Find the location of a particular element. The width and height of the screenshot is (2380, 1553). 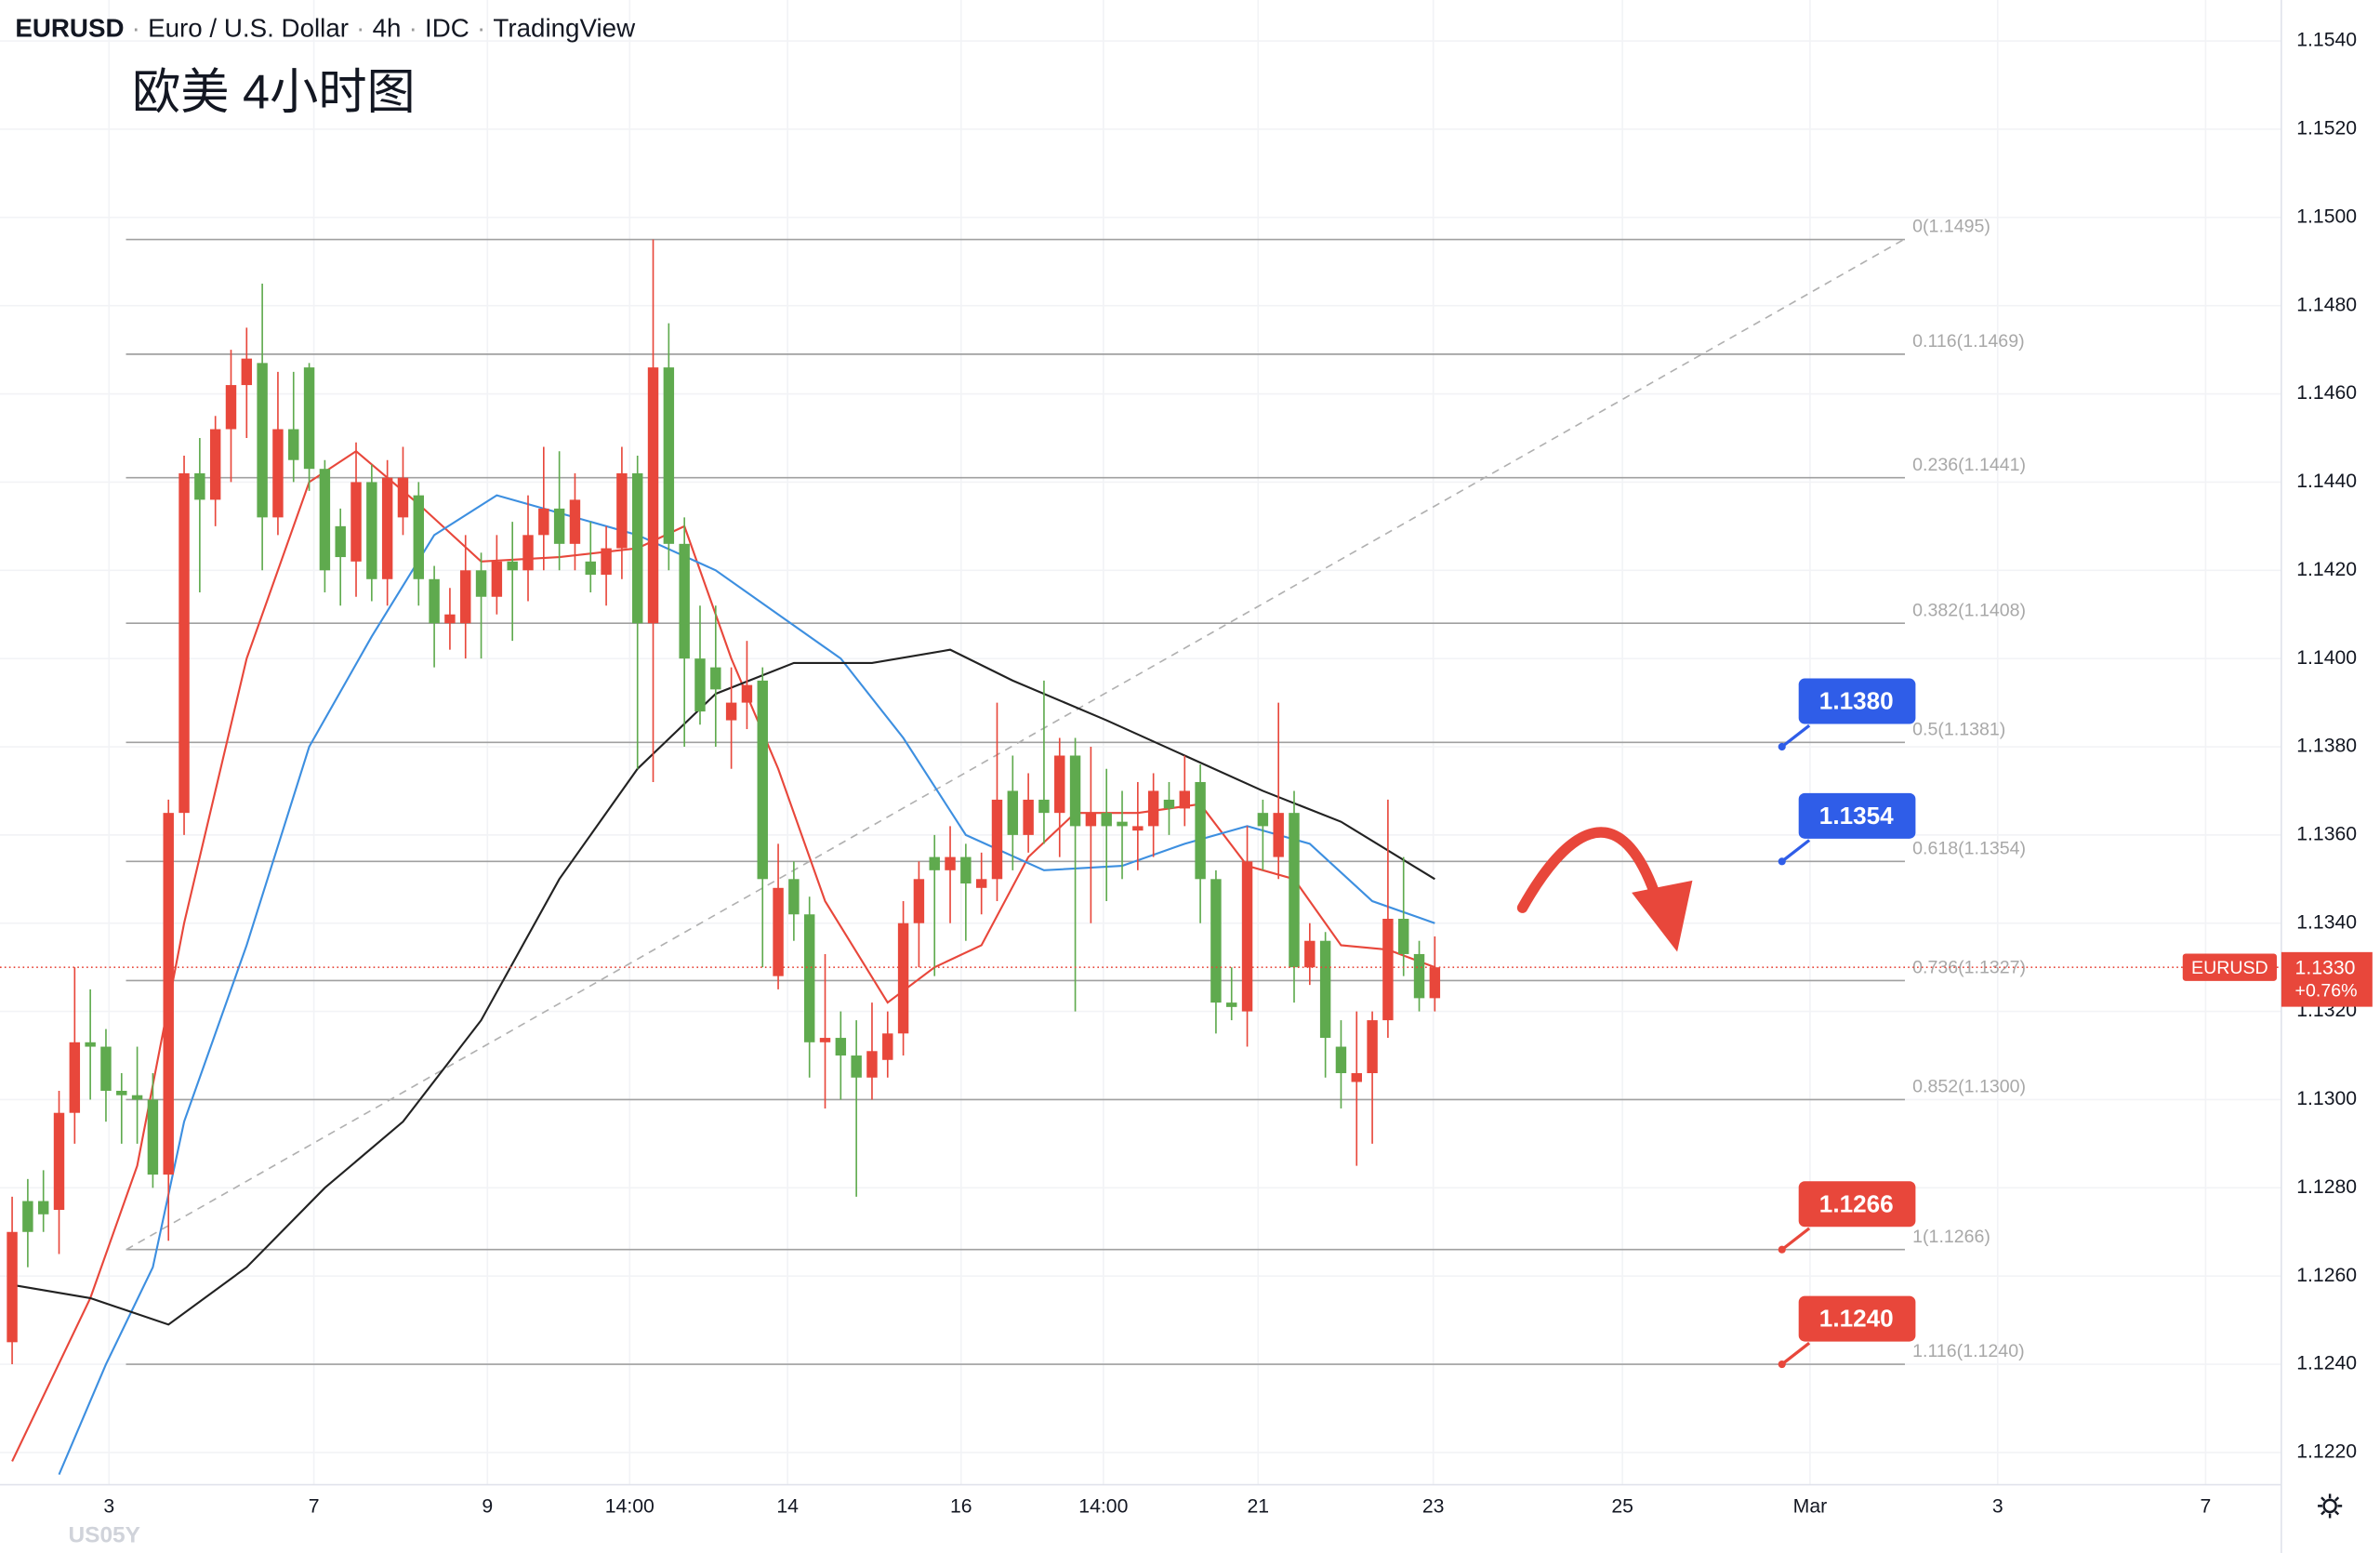

y-tick-label: 1.1260 is located at coordinates (2326, 1275).